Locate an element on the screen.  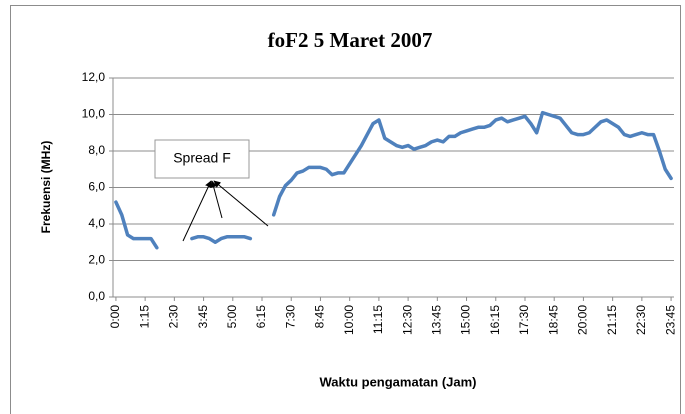
x-tick-label: 23:45 is located at coordinates (670, 320).